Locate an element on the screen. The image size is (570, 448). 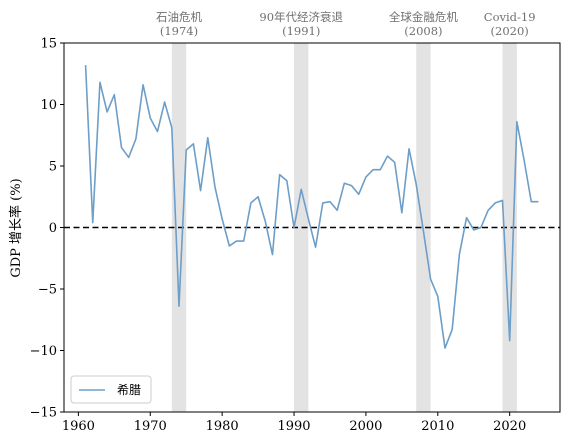
crisis-year-3: (2020) is located at coordinates (510, 31).